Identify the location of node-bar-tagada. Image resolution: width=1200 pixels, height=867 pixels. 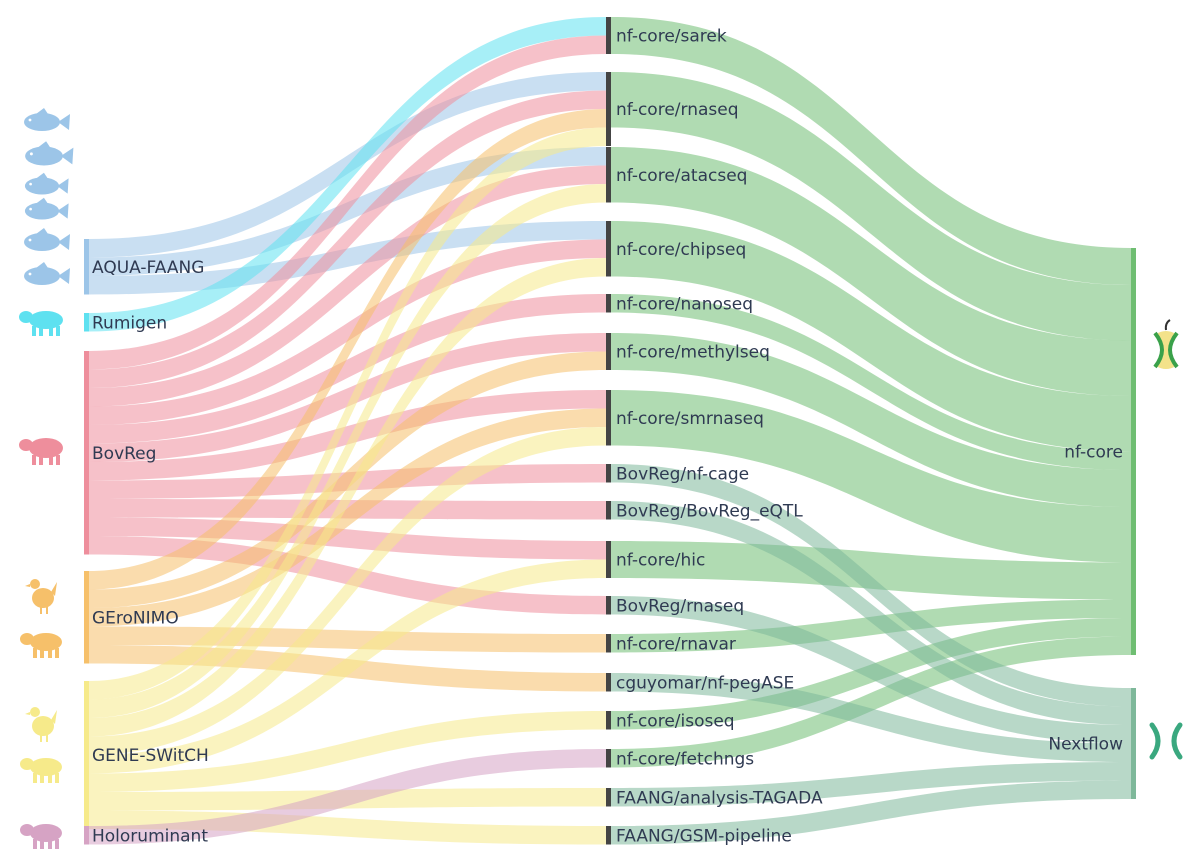
(608, 797).